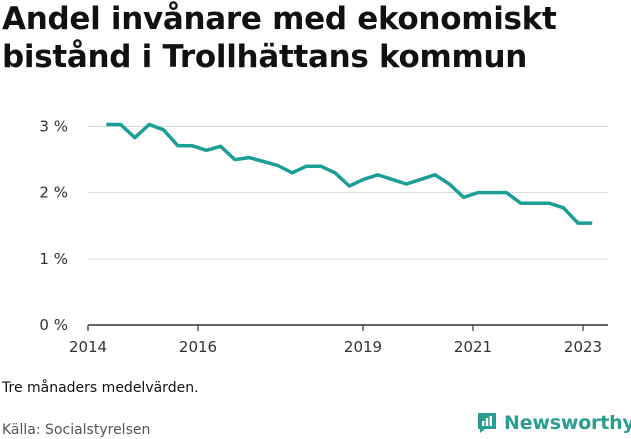 Image resolution: width=631 pixels, height=439 pixels. Describe the element at coordinates (53, 325) in the screenshot. I see `y-tick-label: 0 %` at that location.